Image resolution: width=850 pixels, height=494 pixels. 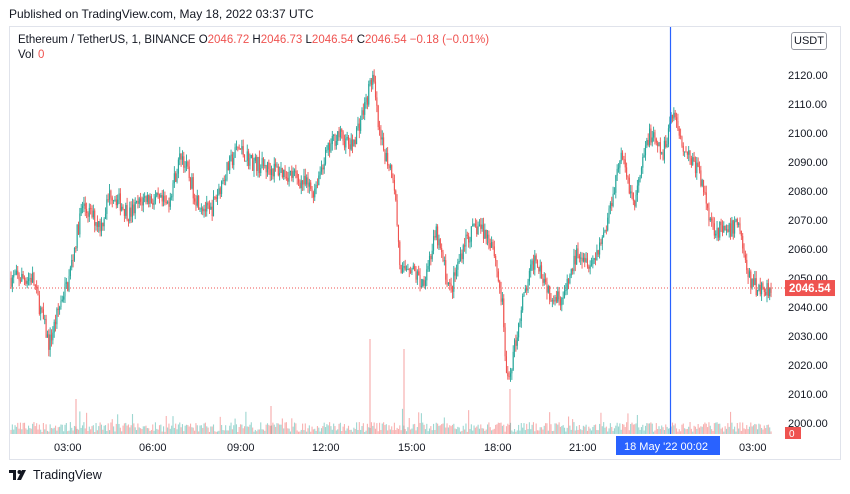 What do you see at coordinates (55, 475) in the screenshot?
I see `footer-brand: TradingView` at bounding box center [55, 475].